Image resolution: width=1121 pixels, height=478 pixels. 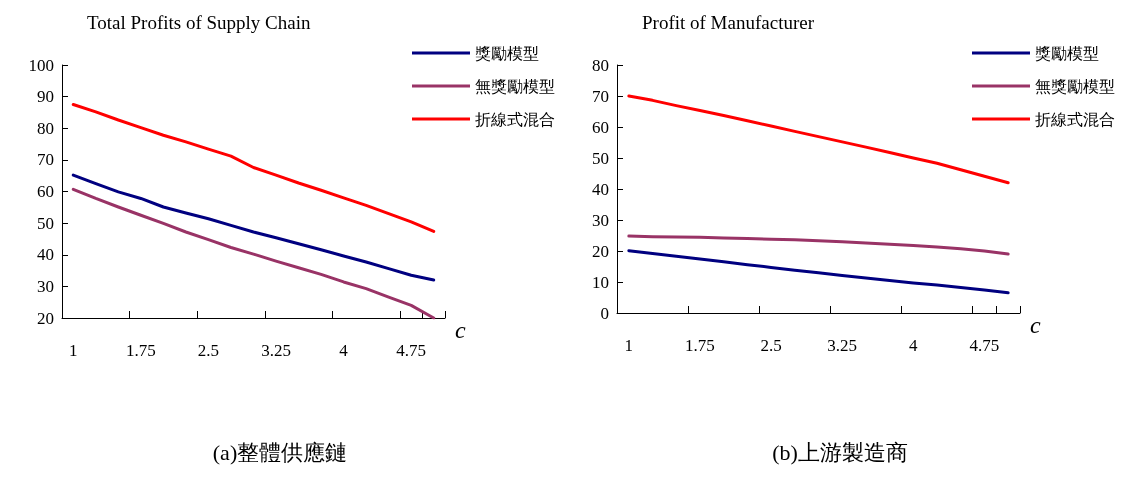 I want to click on chart-title: Profit of Manufacturer, so click(x=728, y=22).